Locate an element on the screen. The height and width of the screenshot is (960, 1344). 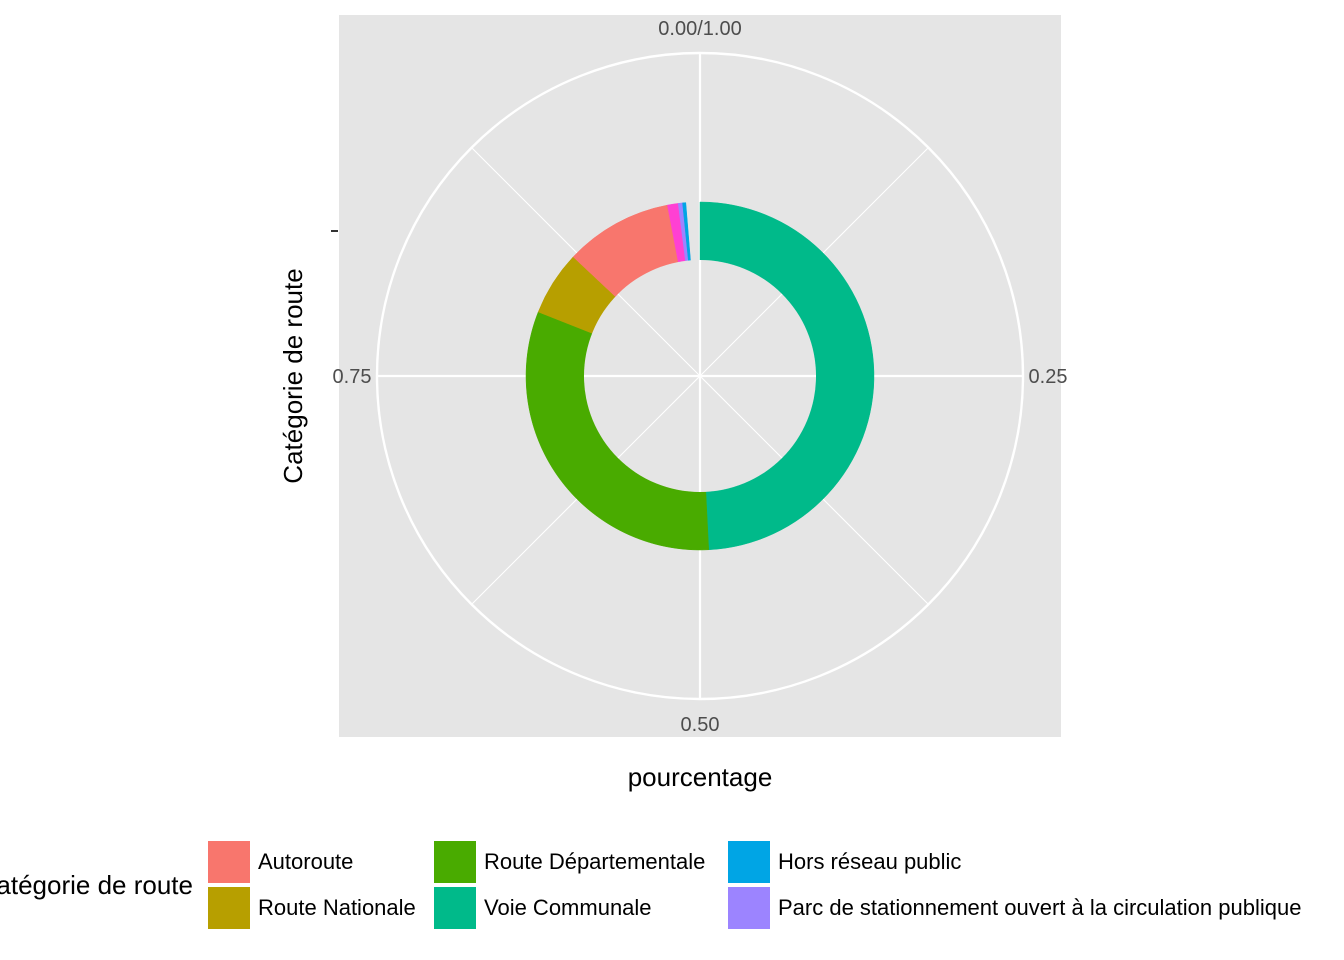
angle-tick-label: 0.50 is located at coordinates (700, 725).